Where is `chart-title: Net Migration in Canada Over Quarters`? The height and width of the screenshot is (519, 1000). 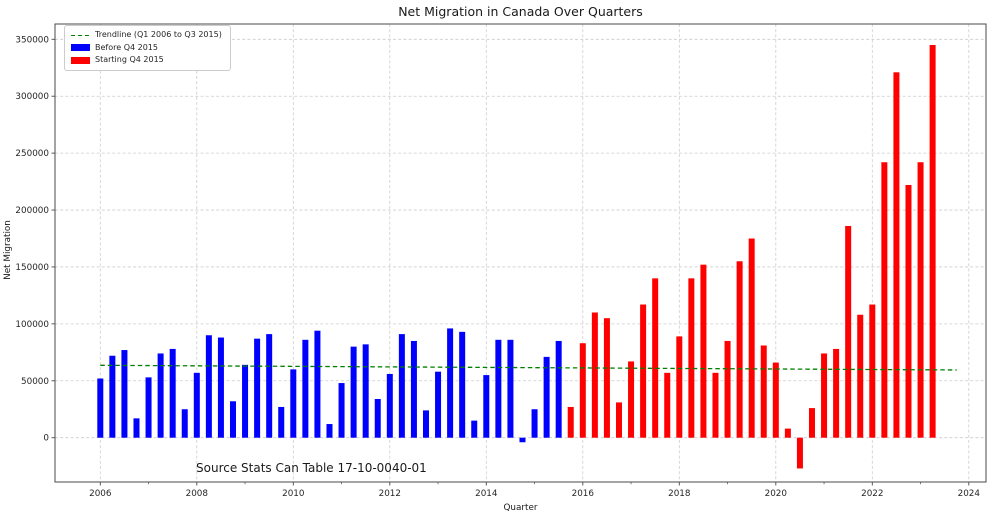 chart-title: Net Migration in Canada Over Quarters is located at coordinates (520, 11).